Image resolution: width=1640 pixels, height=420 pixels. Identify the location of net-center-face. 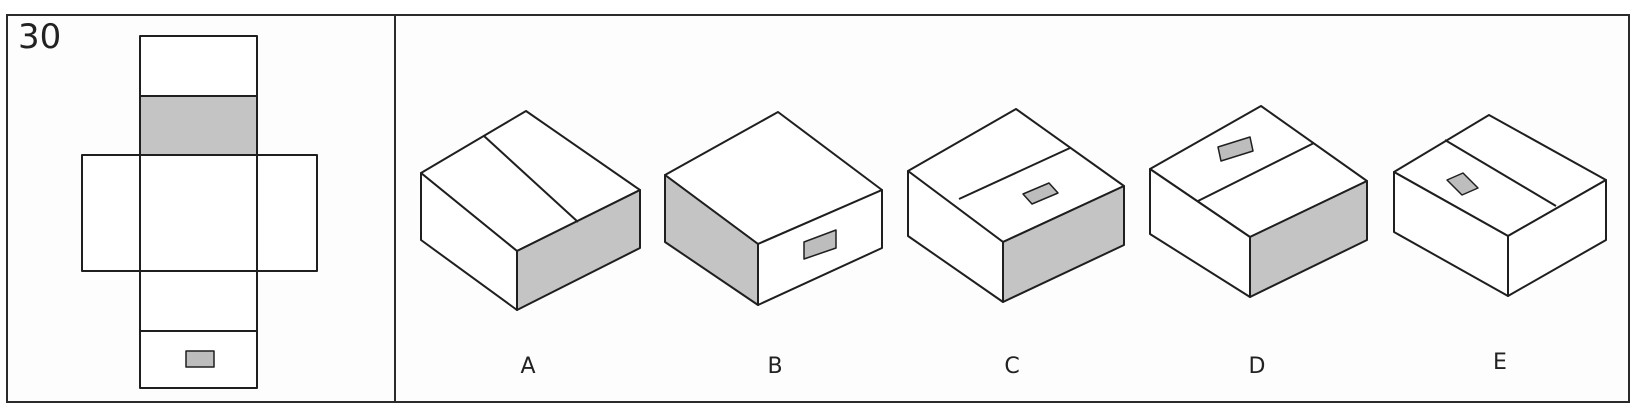
(198, 213).